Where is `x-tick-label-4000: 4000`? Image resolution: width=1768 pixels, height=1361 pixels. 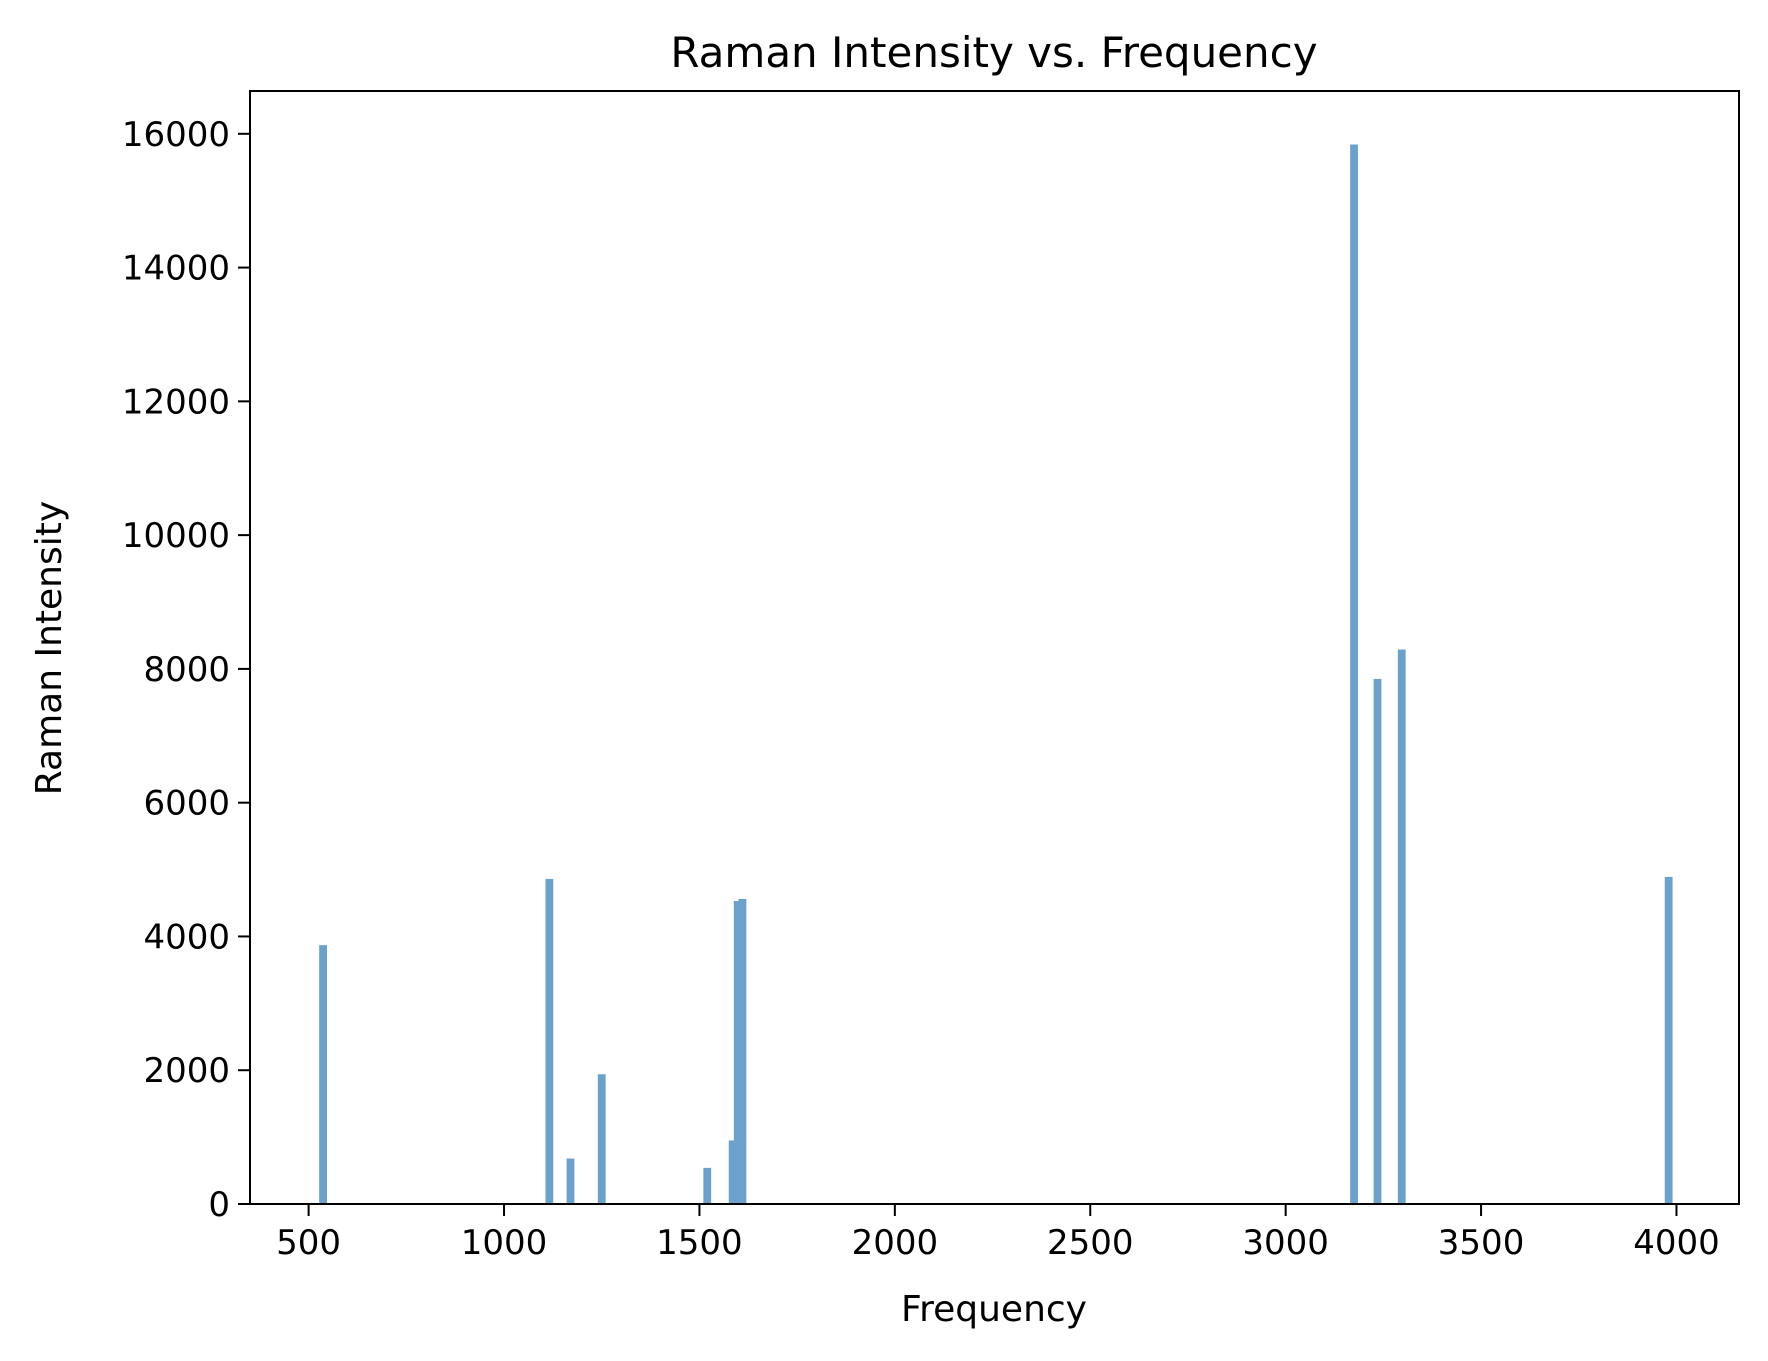 x-tick-label-4000: 4000 is located at coordinates (1676, 1243).